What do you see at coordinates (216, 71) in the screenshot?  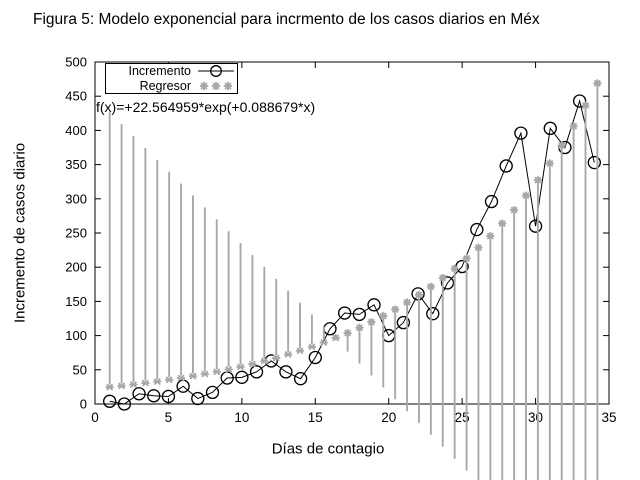 I see `line-open-circle-icon` at bounding box center [216, 71].